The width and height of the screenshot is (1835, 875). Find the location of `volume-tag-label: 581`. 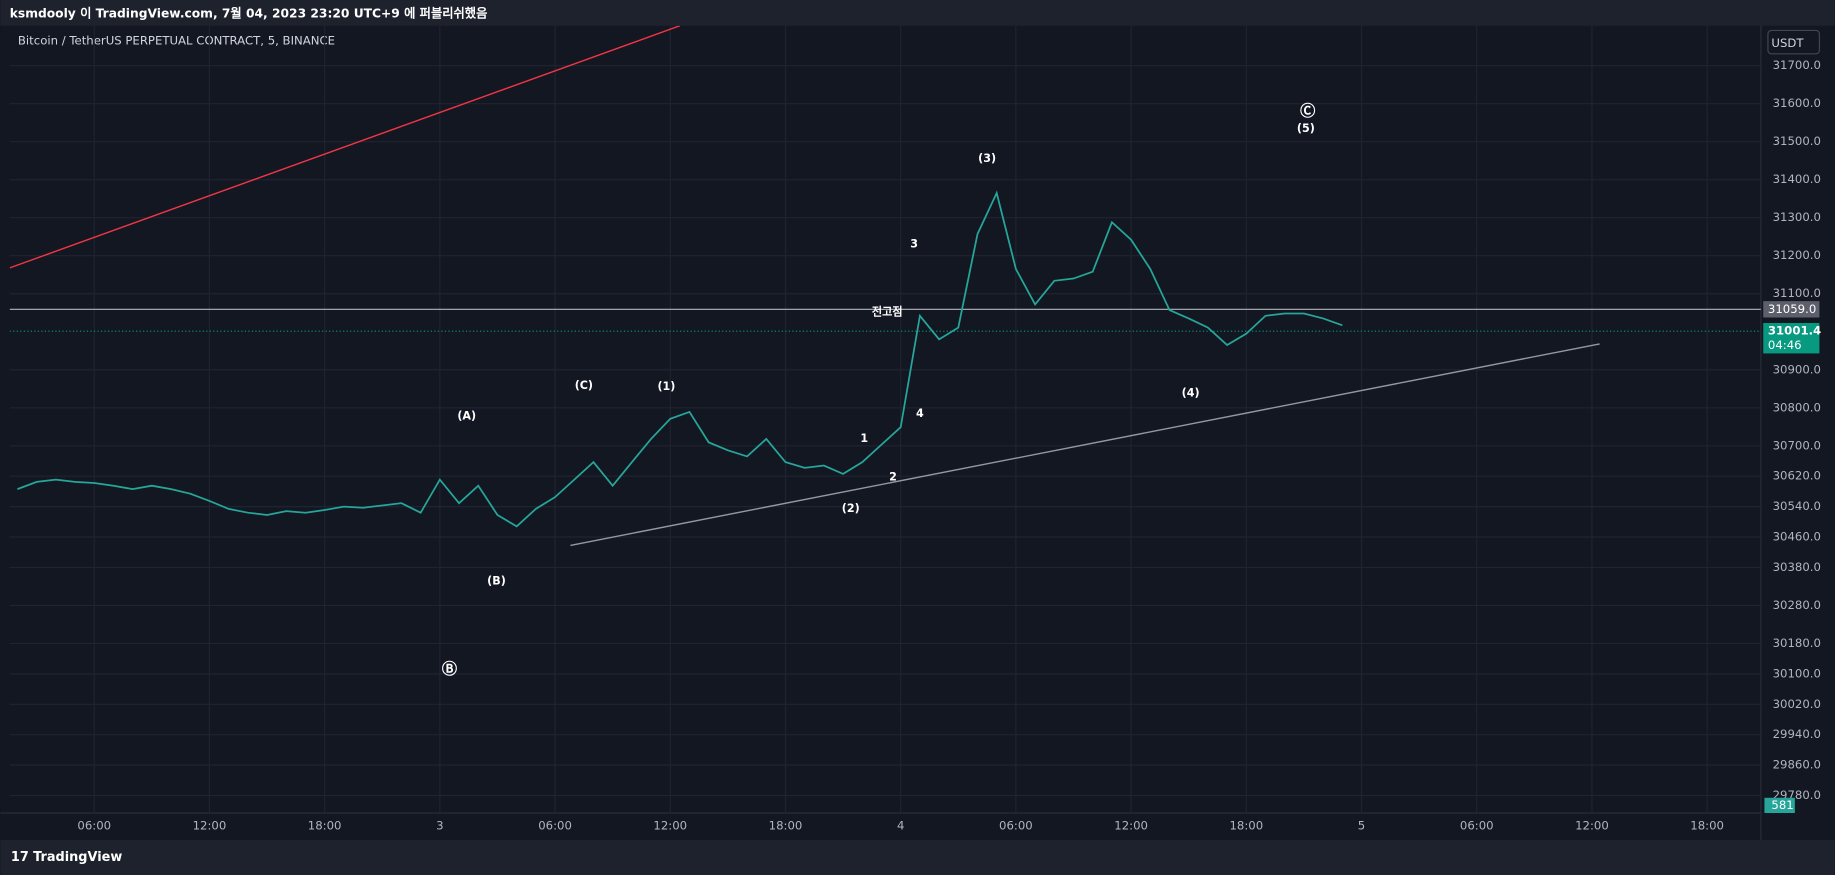

volume-tag-label: 581 is located at coordinates (1782, 805).